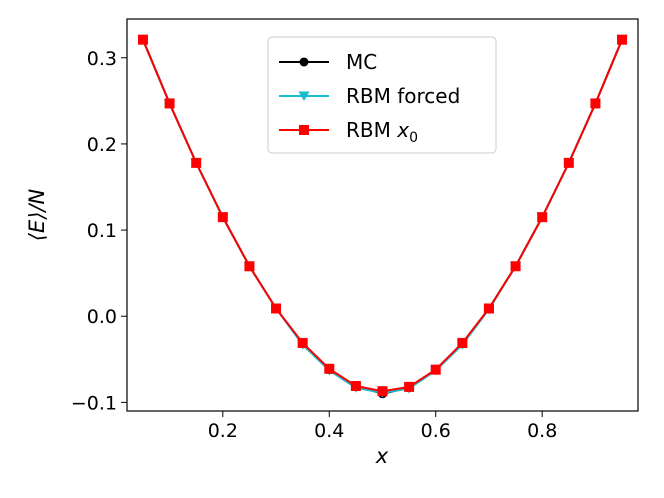  What do you see at coordinates (361, 62) in the screenshot?
I see `legend-label-mc: MC` at bounding box center [361, 62].